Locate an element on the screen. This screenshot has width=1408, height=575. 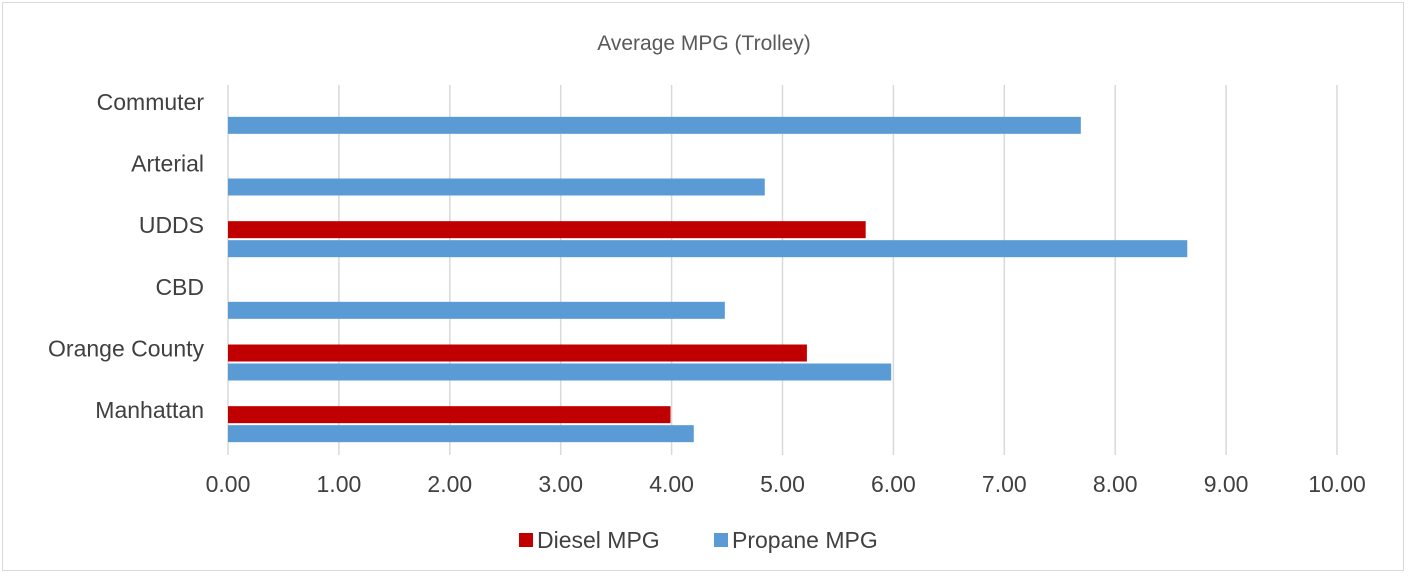
x-tick-label: 7.00 is located at coordinates (1004, 484).